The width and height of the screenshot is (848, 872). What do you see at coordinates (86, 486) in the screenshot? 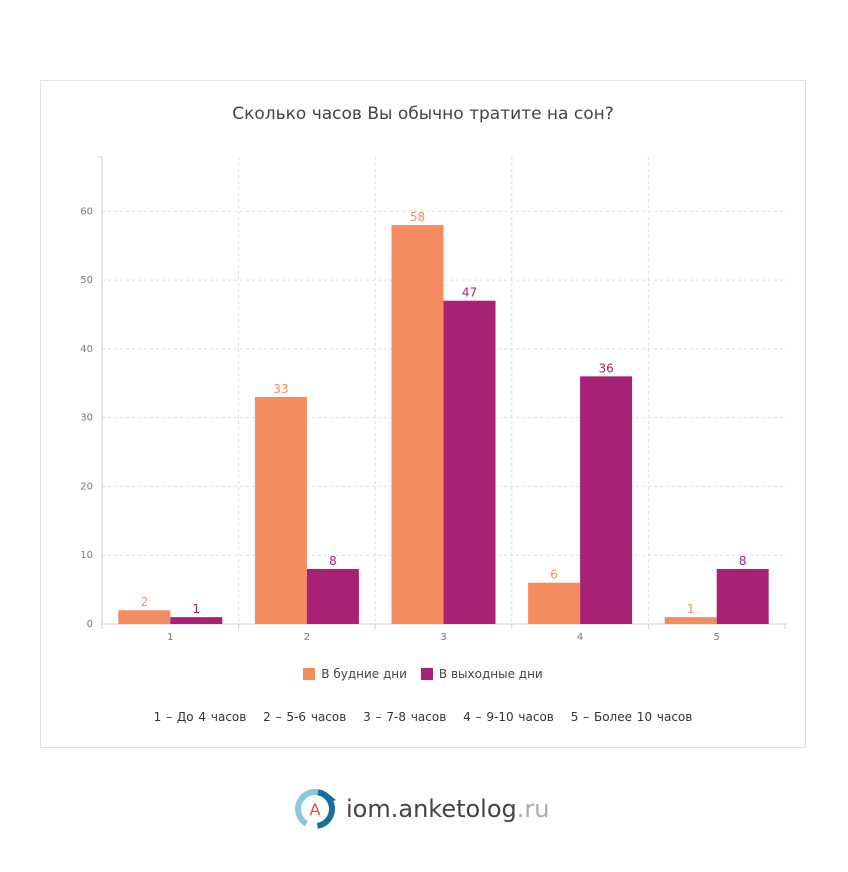
I see `y-tick-label: 20` at bounding box center [86, 486].